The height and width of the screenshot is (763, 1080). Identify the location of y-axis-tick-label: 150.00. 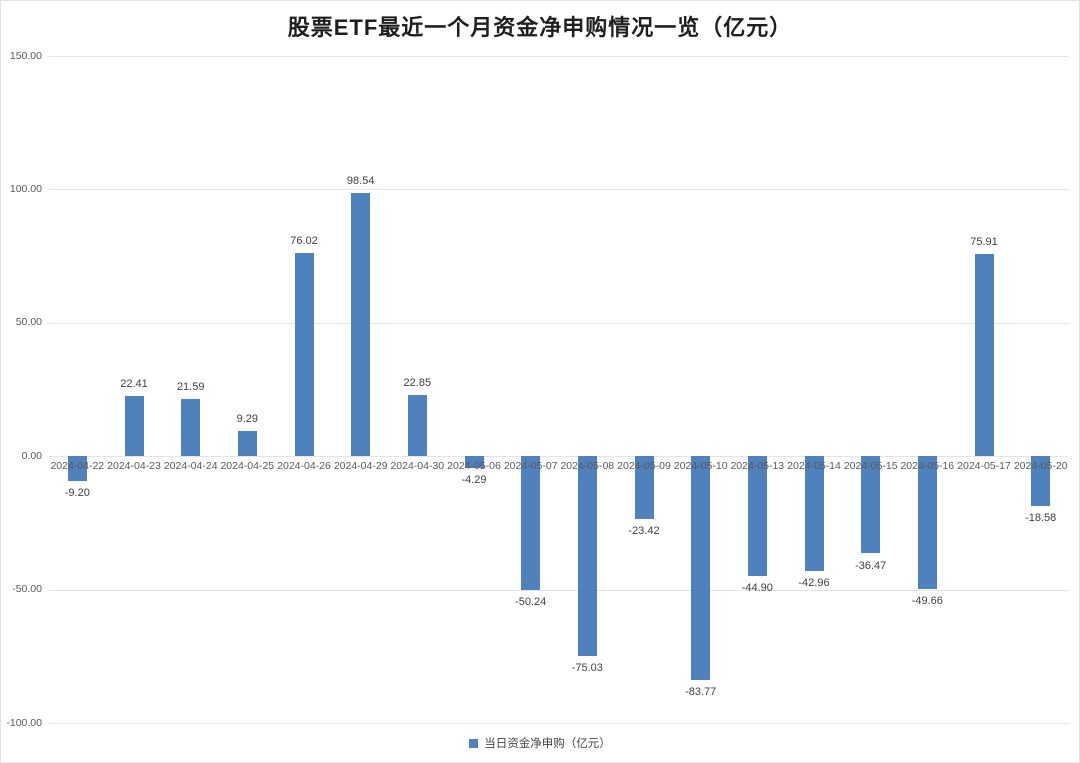
(25, 55).